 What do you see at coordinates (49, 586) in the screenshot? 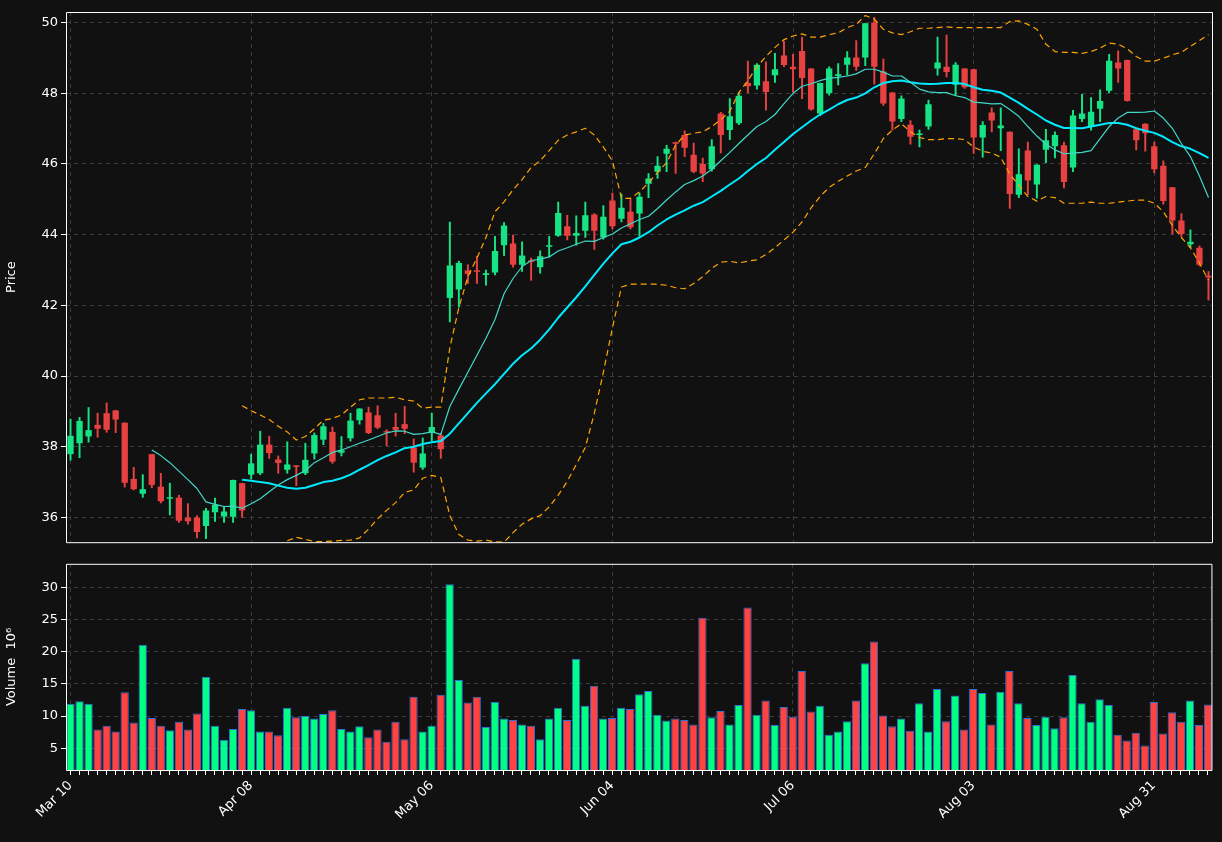
I see `y-tick-label: 30` at bounding box center [49, 586].